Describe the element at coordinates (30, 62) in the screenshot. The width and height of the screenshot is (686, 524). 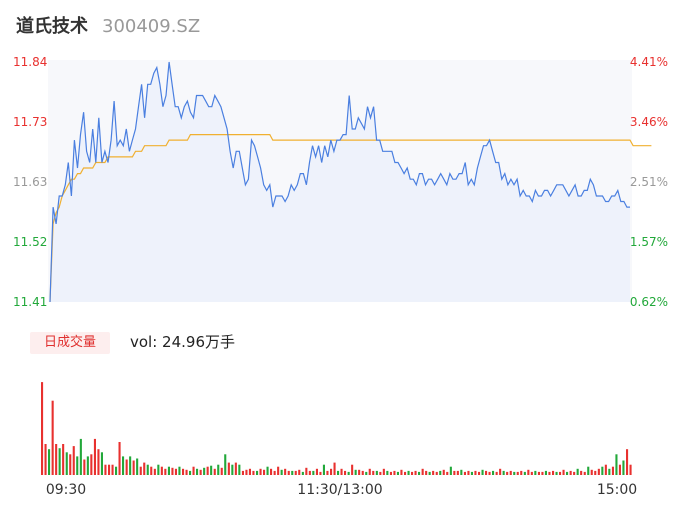
I see `price-label: 11.84` at that location.